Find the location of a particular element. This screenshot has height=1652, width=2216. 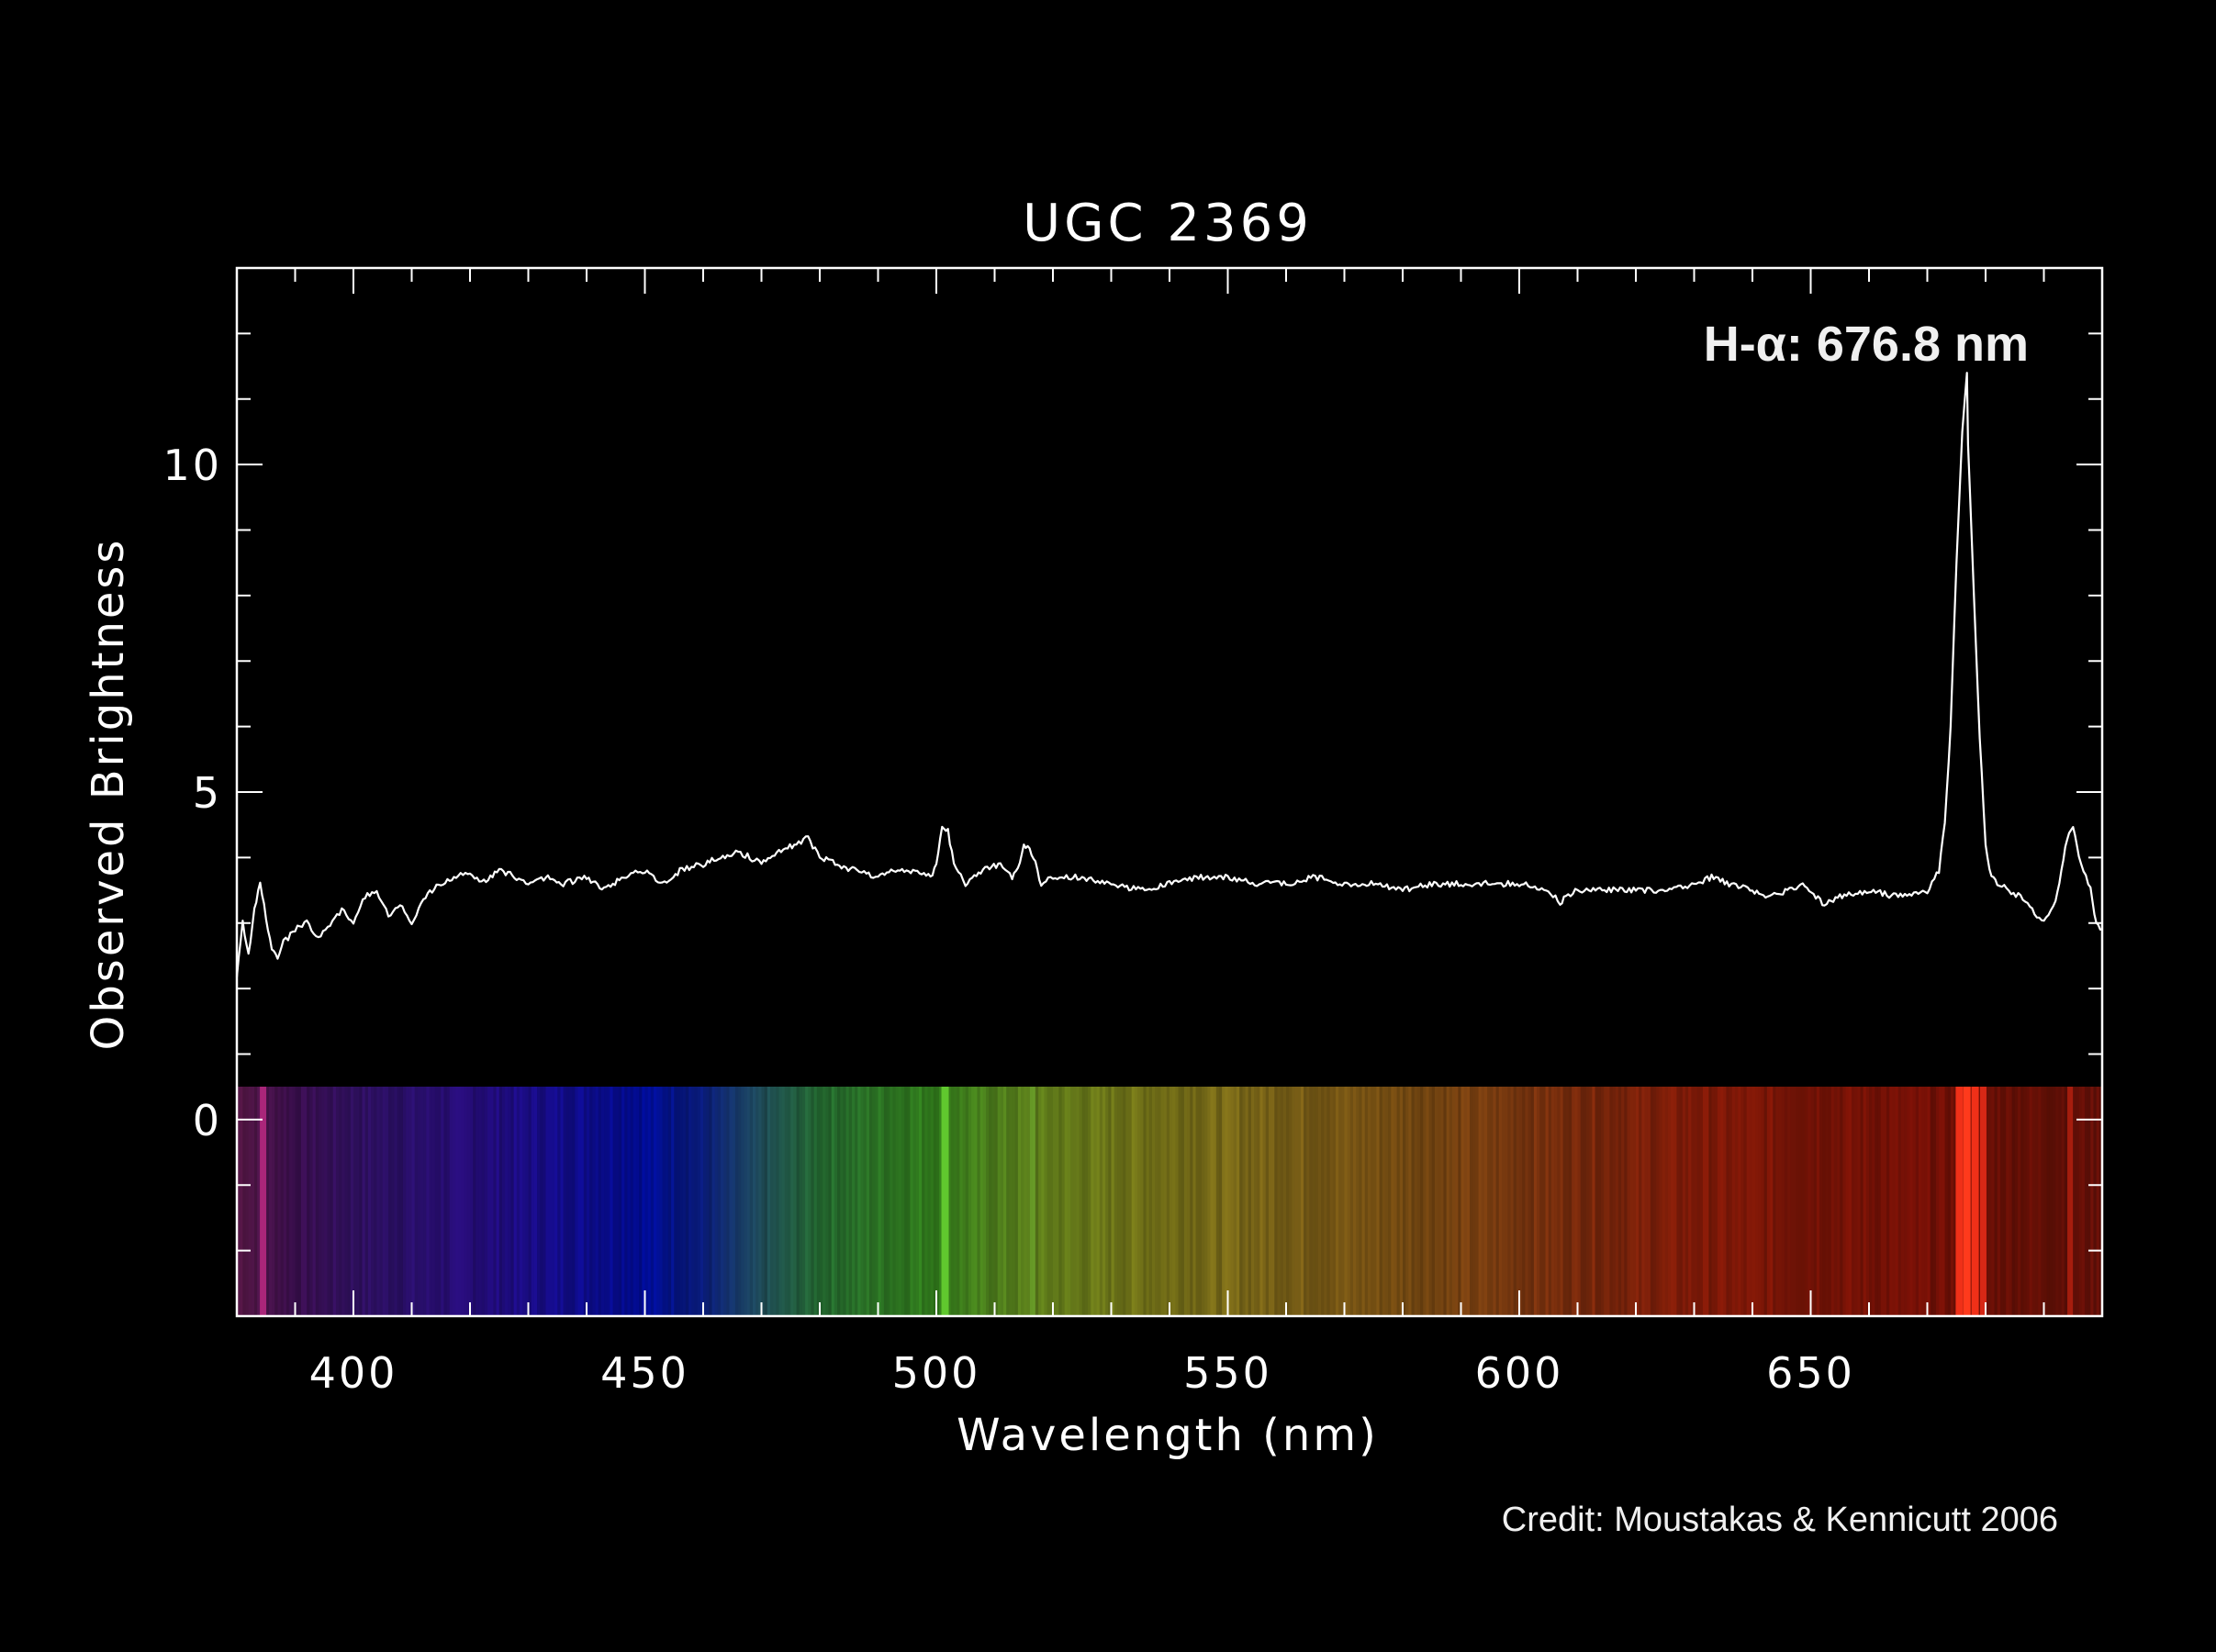

emission-line-stripe is located at coordinates (2070, 1201).